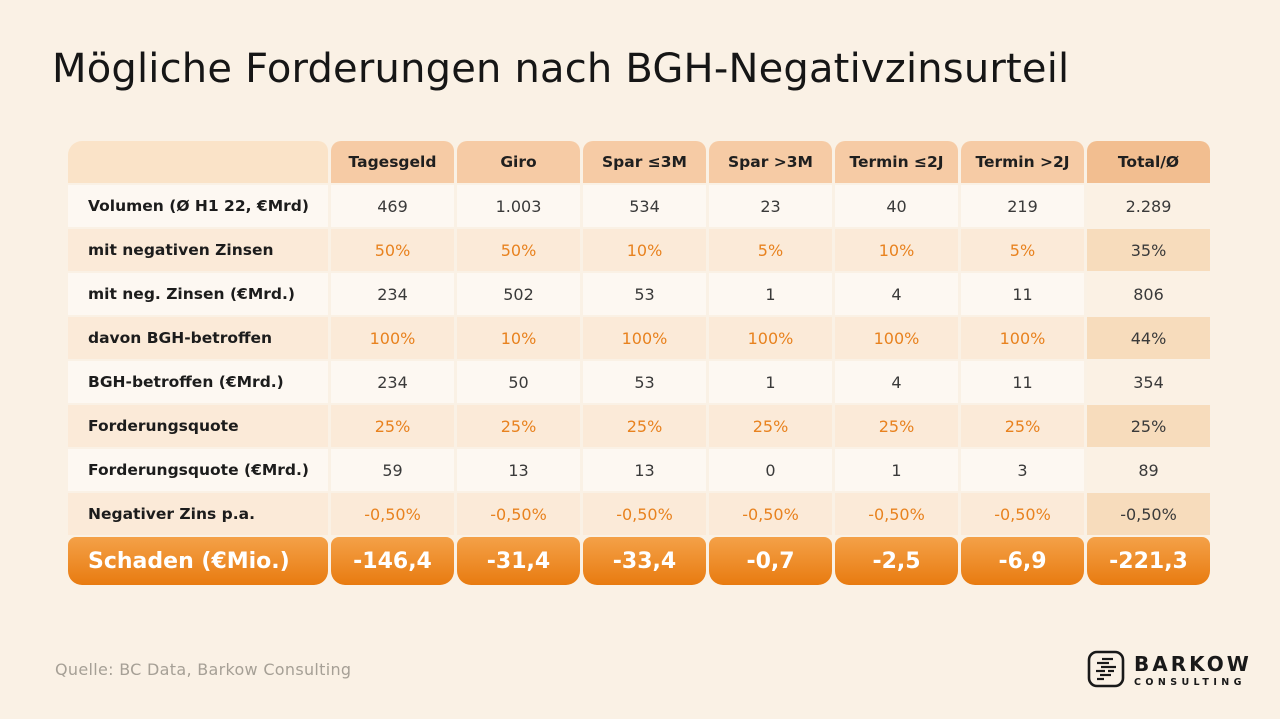 The height and width of the screenshot is (719, 1280). What do you see at coordinates (198, 338) in the screenshot?
I see `row-label: davon BGH-betroffen` at bounding box center [198, 338].